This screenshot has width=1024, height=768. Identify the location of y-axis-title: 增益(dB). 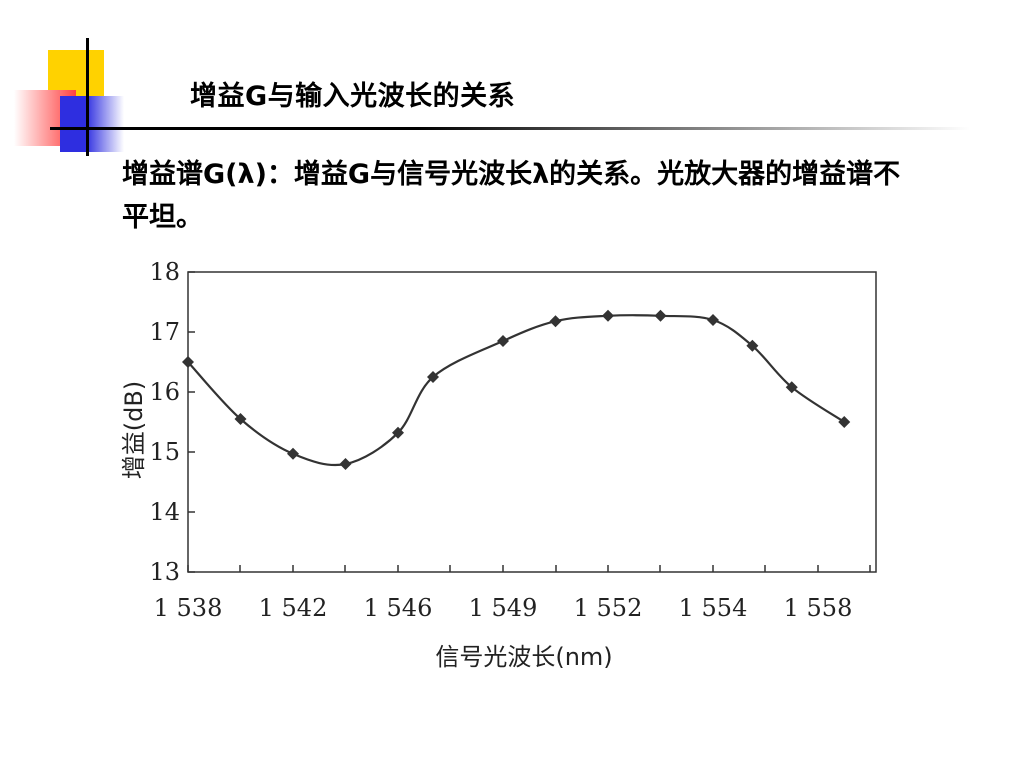
(134, 430).